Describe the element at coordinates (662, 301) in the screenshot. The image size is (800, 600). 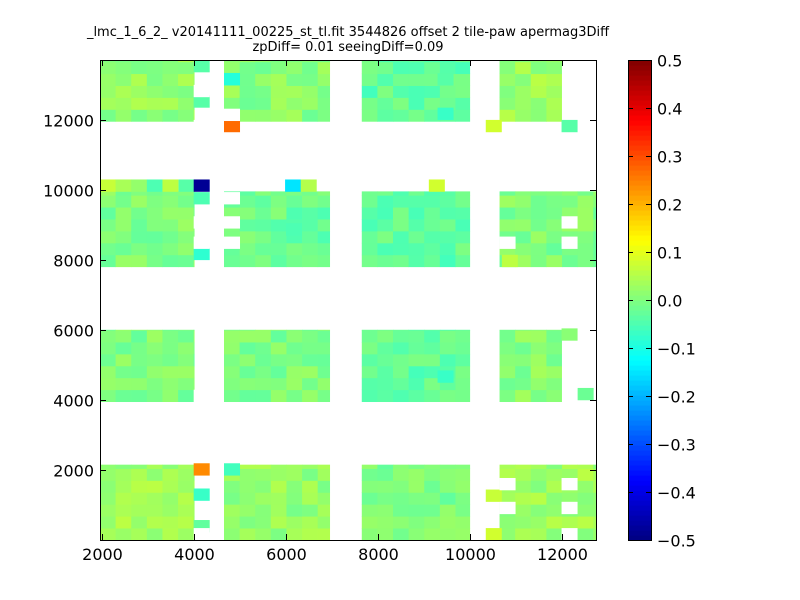
I see `colorbar: −0.5 −0.4 −0.3 −0.2 −0.1 0.0 0.1 0.2 0.3 0.4 0.5` at that location.